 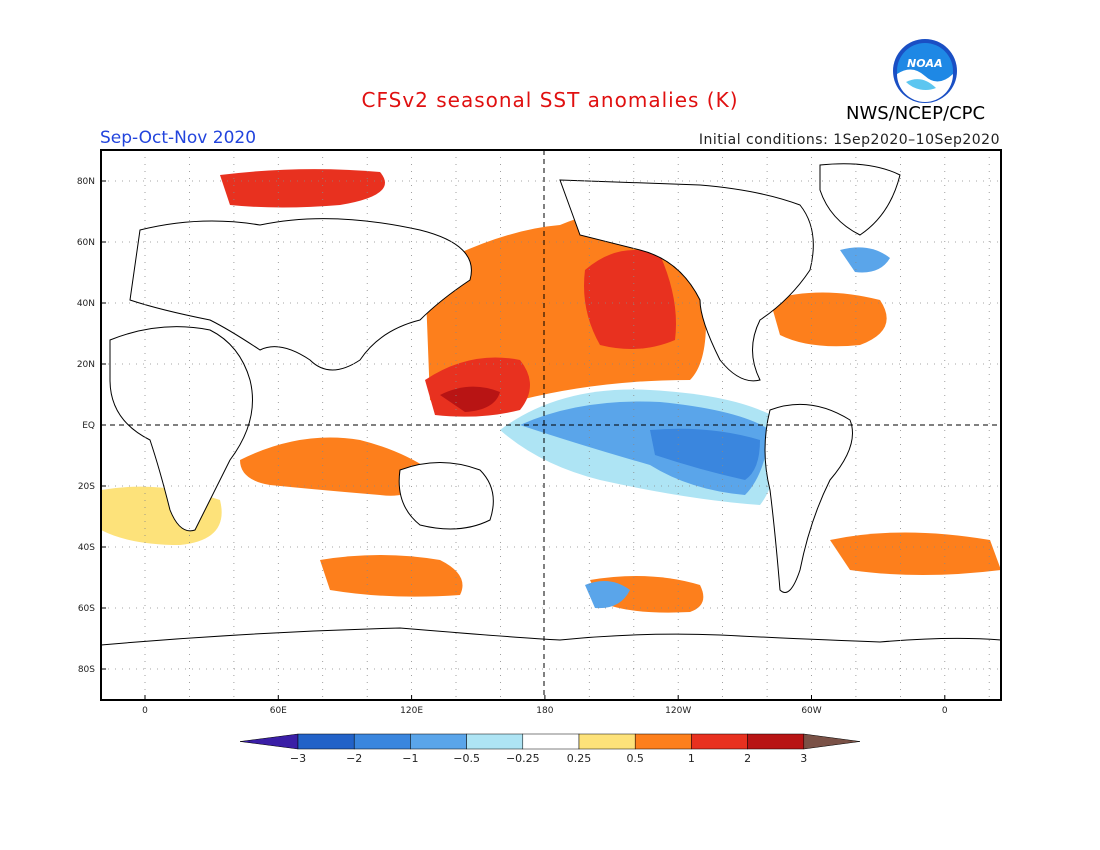 I want to click on organization-label: NWS/NCEP/CPC, so click(x=916, y=113).